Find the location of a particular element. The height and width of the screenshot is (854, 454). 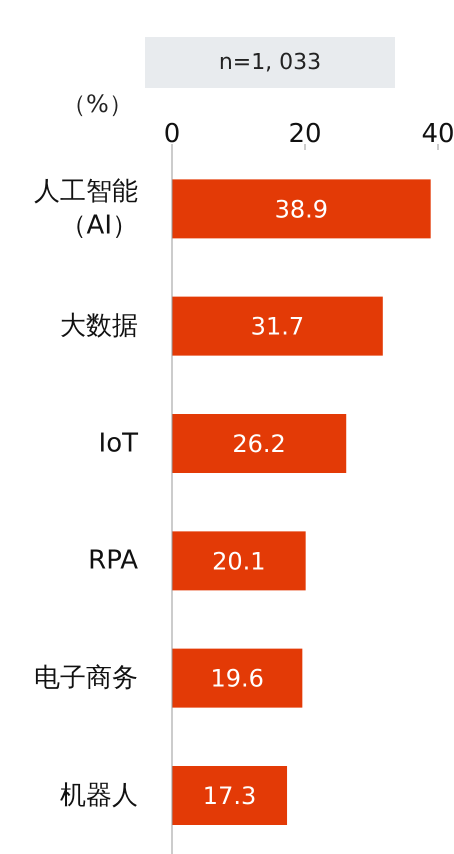

y-tick-label: 机器人 is located at coordinates (99, 795).